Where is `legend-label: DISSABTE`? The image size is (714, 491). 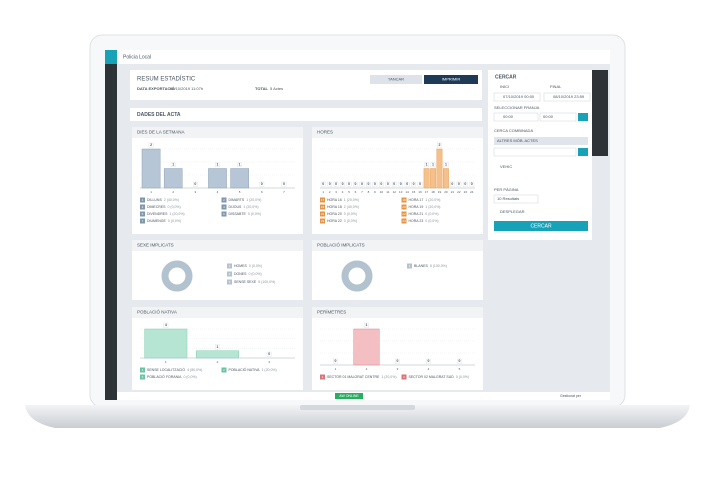 legend-label: DISSABTE is located at coordinates (238, 214).